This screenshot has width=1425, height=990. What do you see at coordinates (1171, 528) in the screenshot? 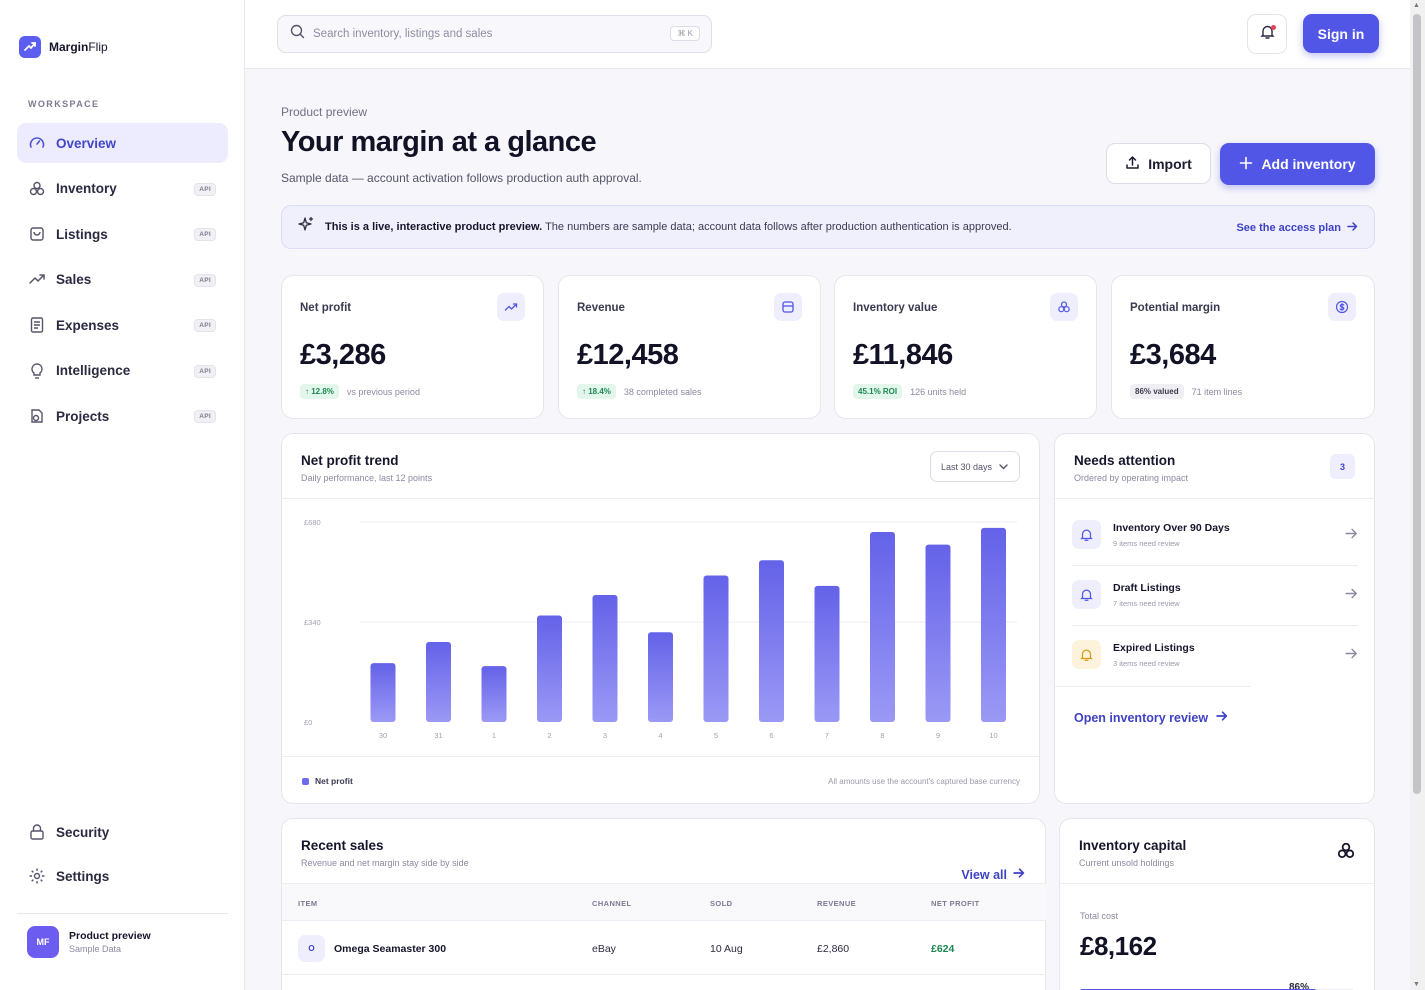
I see `attention-title: Inventory Over 90 Days` at bounding box center [1171, 528].